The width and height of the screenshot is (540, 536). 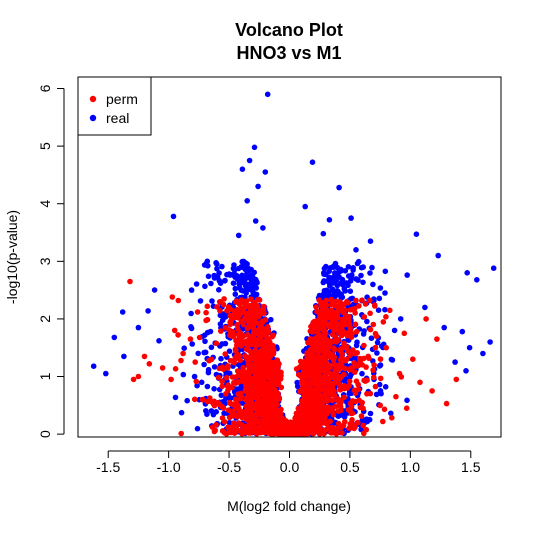 I want to click on y-tick-label: 0, so click(x=45, y=434).